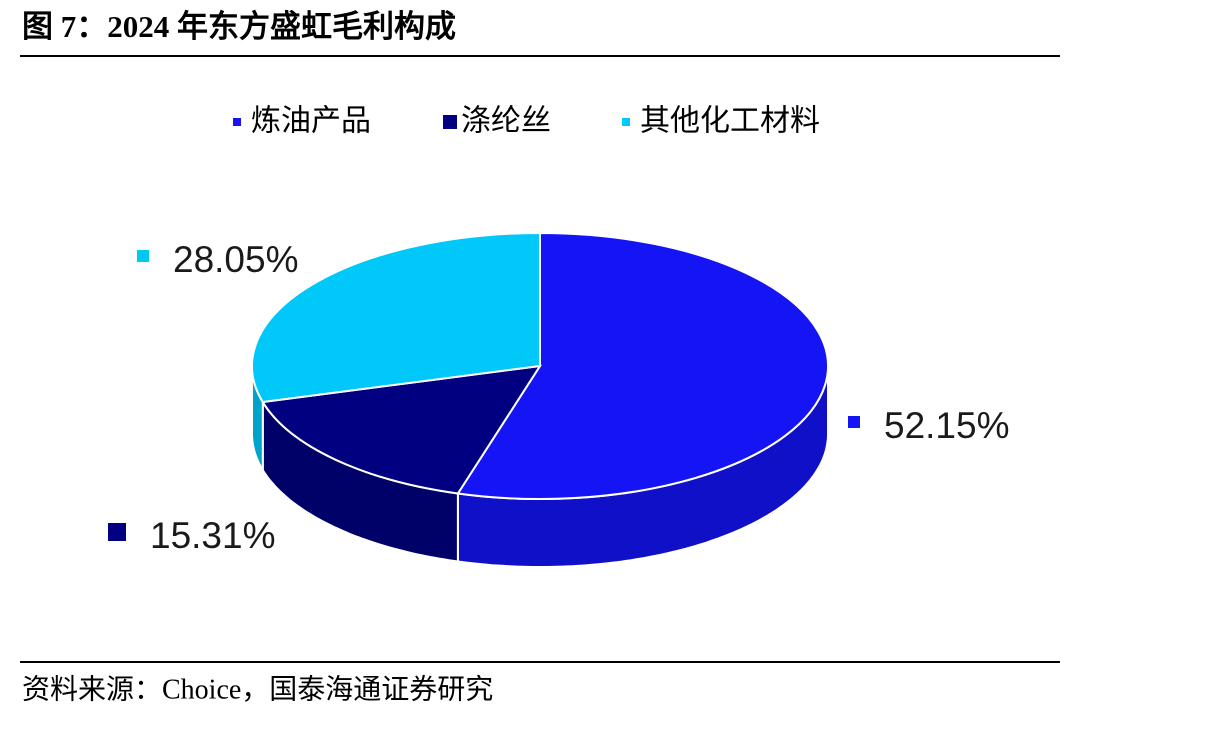 The height and width of the screenshot is (729, 1216). Describe the element at coordinates (311, 121) in the screenshot. I see `legend-label: 炼油产品` at that location.